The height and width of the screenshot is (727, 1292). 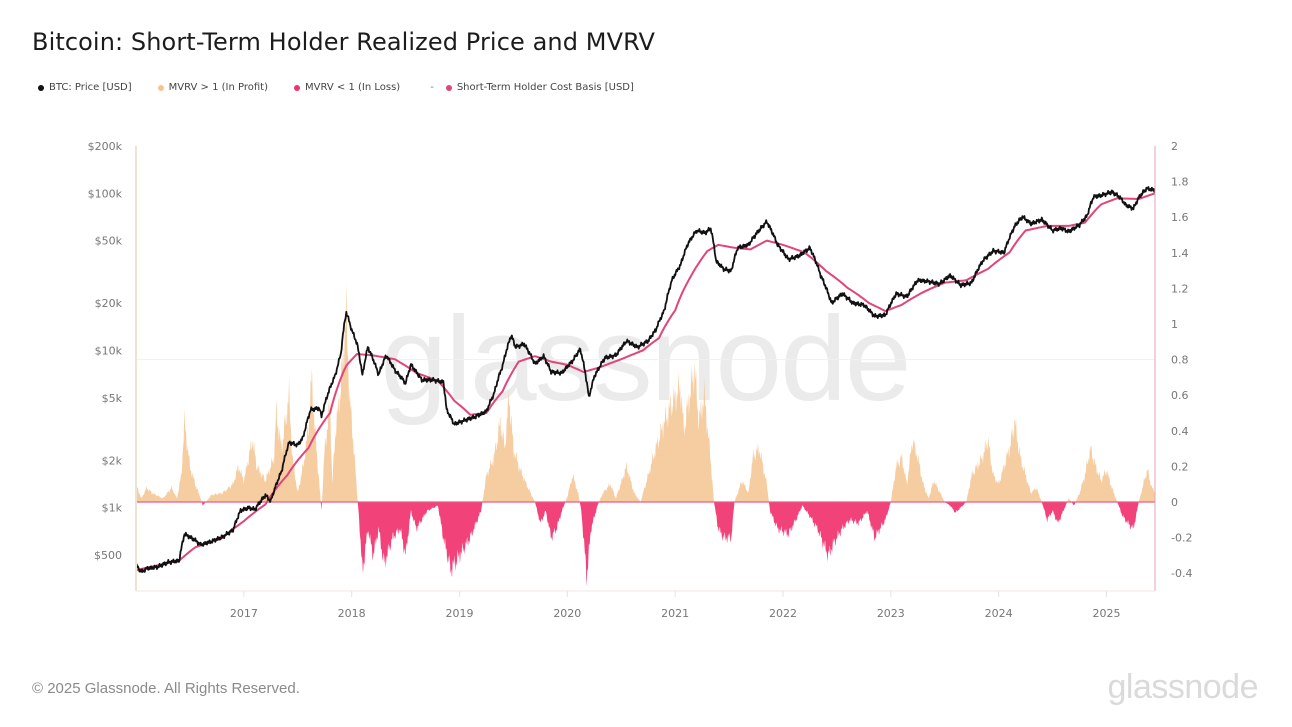 I want to click on brand-logo: glassnode, so click(x=1182, y=687).